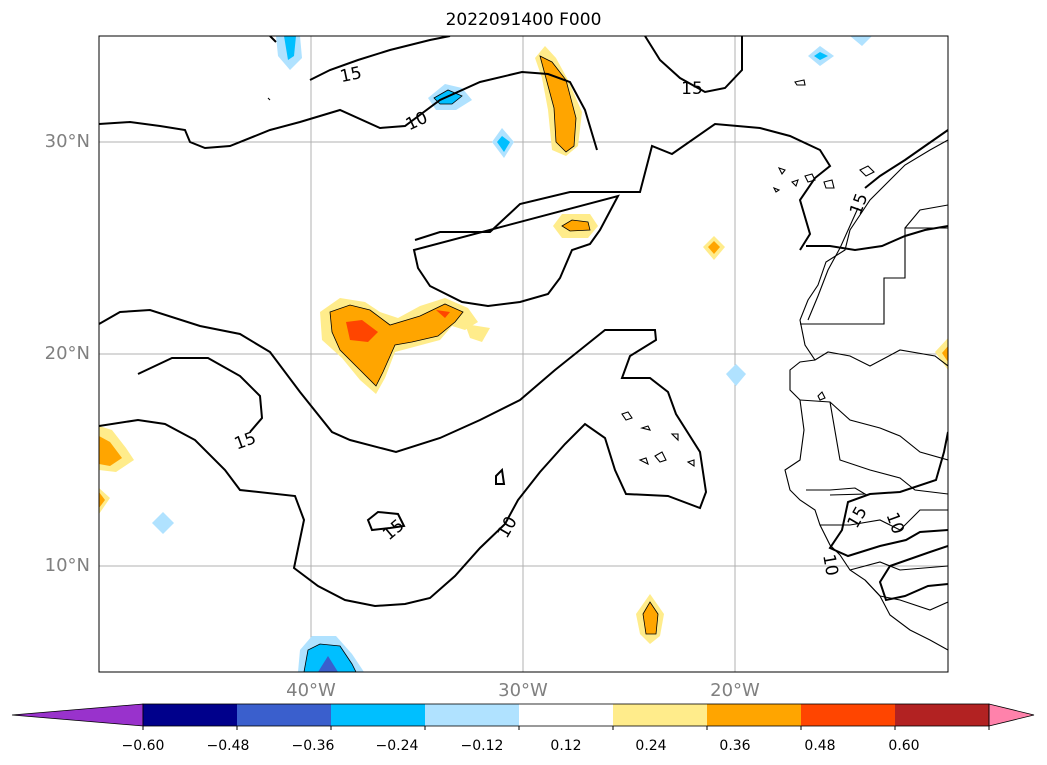 The image size is (1047, 765). I want to click on colorbar-tick-label: −0.24, so click(397, 746).